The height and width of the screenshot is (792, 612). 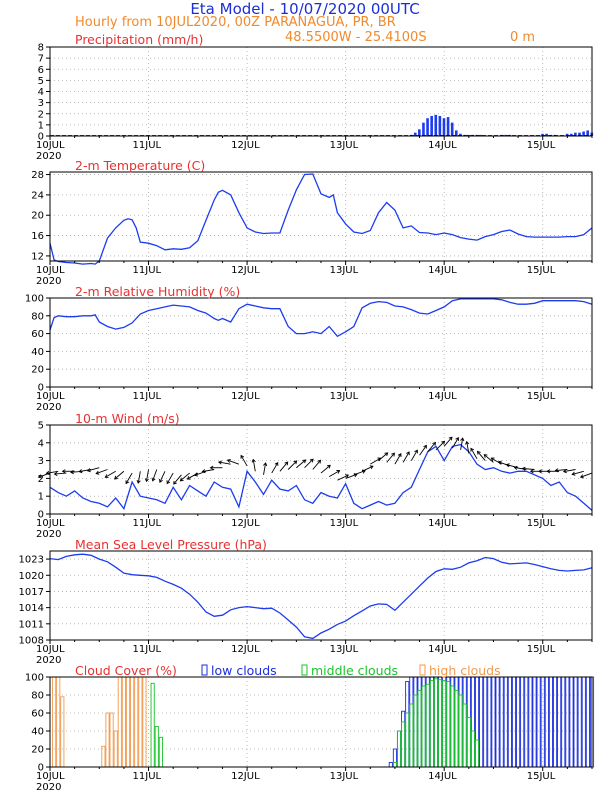 What do you see at coordinates (304, 670) in the screenshot?
I see `legend-swatch-middle` at bounding box center [304, 670].